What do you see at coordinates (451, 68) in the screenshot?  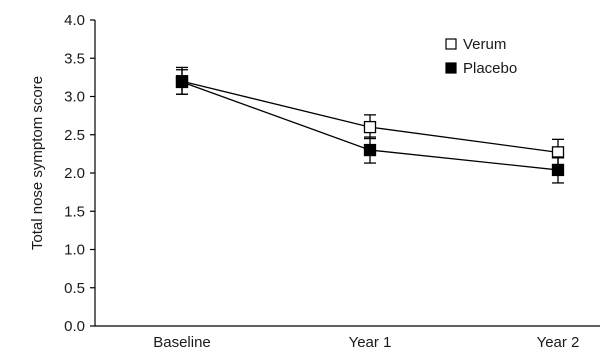 I see `legend-marker-placebo` at bounding box center [451, 68].